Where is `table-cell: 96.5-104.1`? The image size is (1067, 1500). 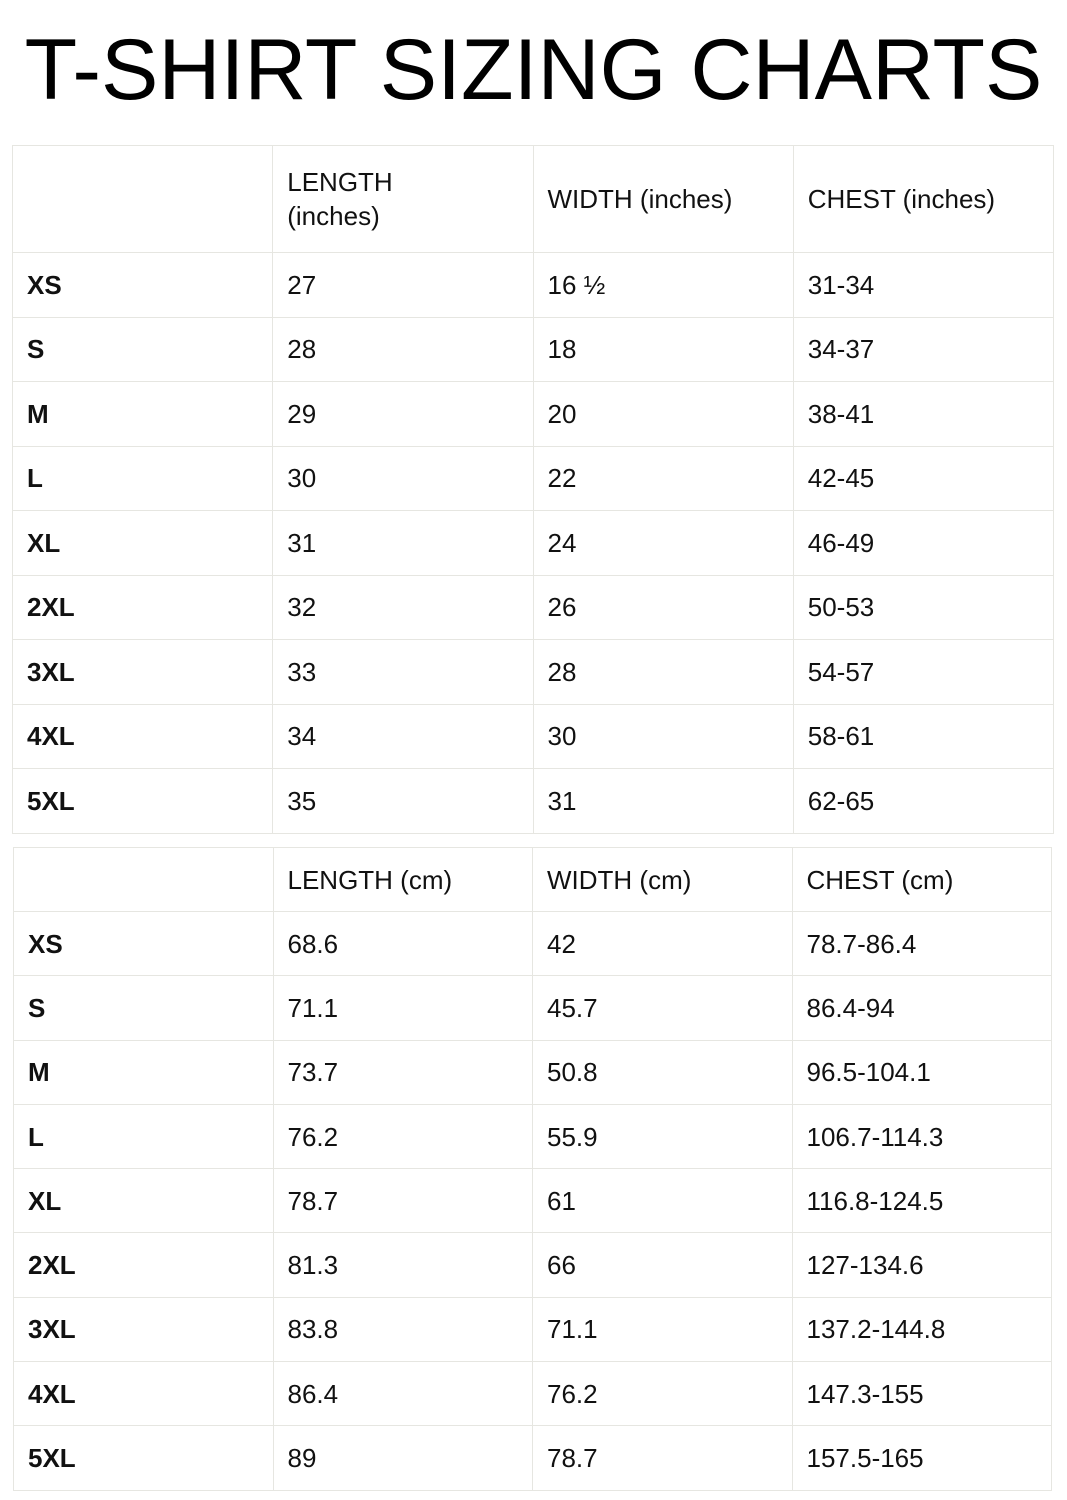
table-cell: 96.5-104.1 is located at coordinates (921, 1072).